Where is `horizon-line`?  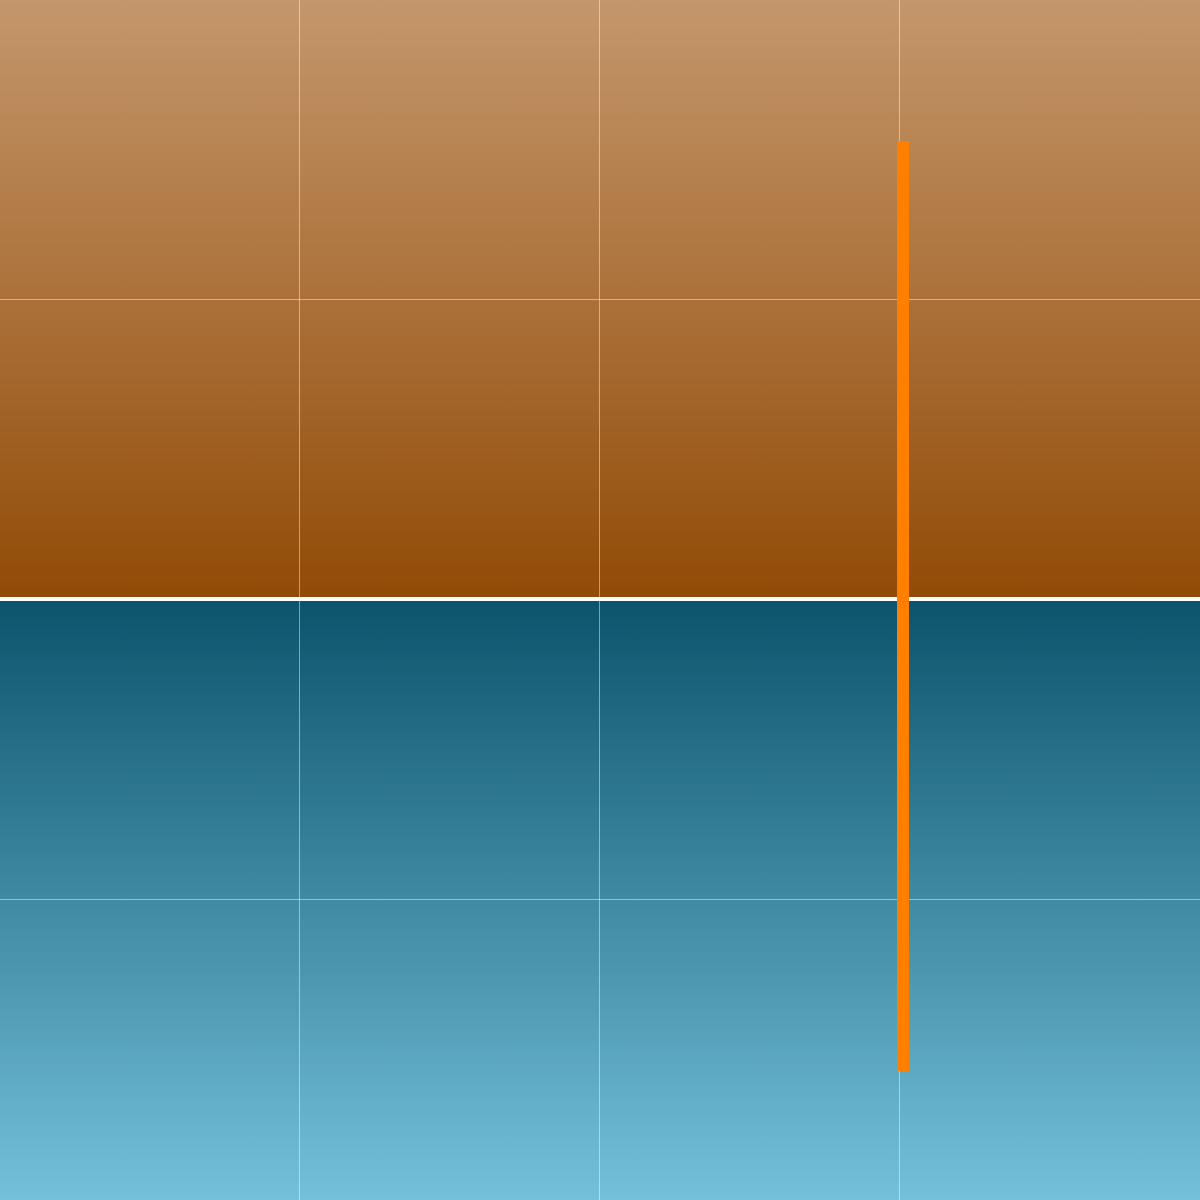
horizon-line is located at coordinates (600, 599).